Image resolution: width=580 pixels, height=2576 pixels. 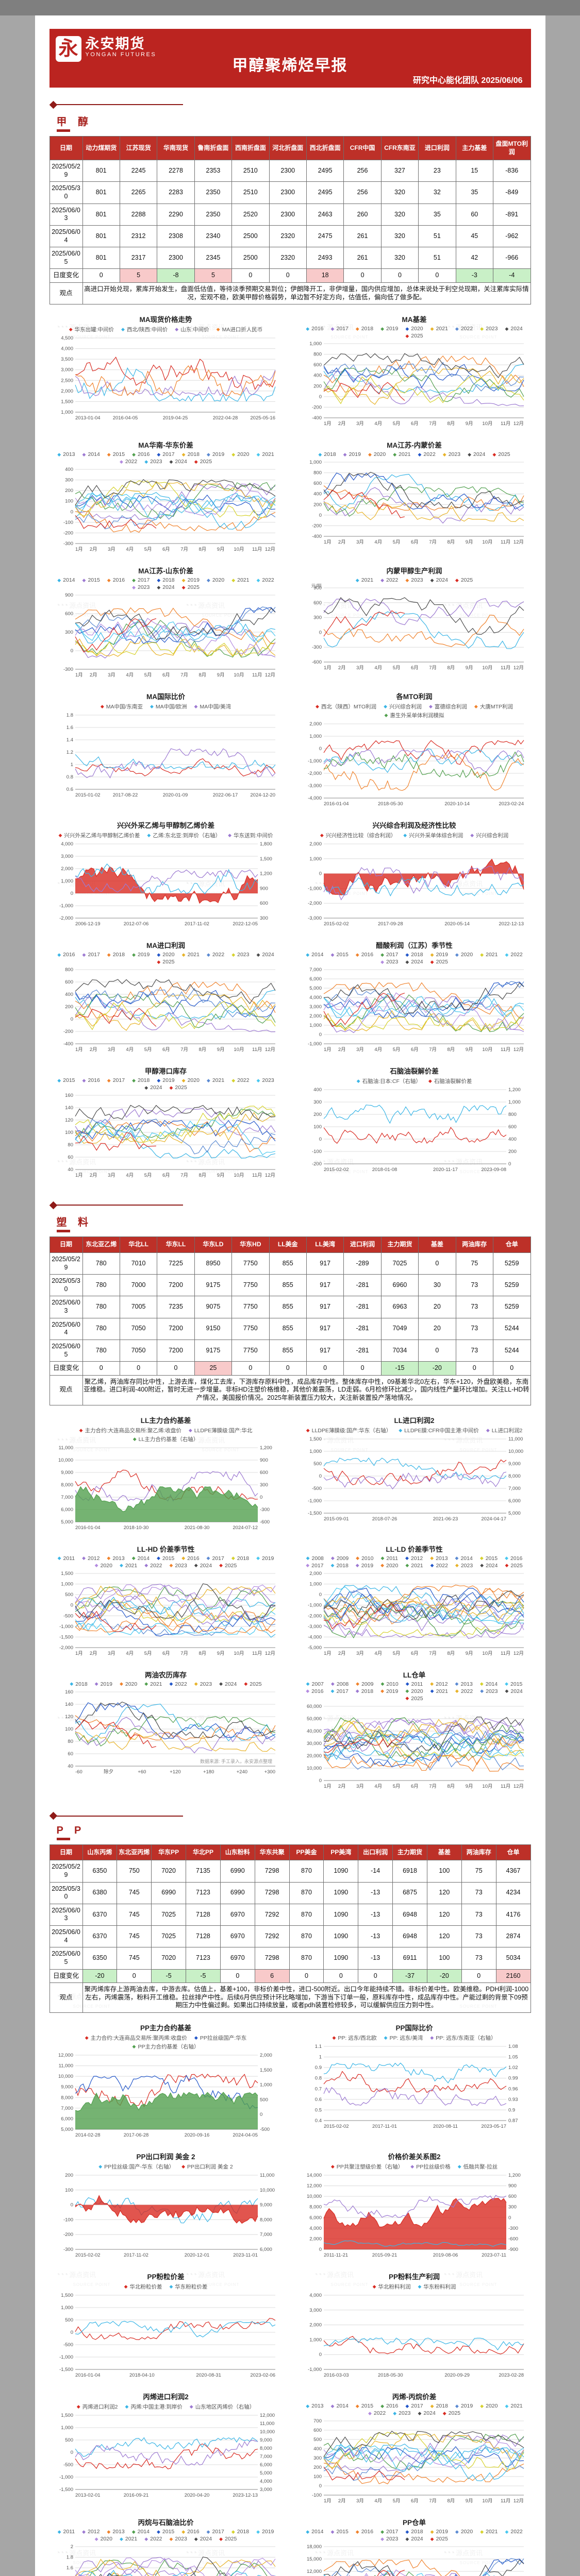 What do you see at coordinates (514, 2175) in the screenshot?
I see `svg-text: 1,200` at bounding box center [514, 2175].